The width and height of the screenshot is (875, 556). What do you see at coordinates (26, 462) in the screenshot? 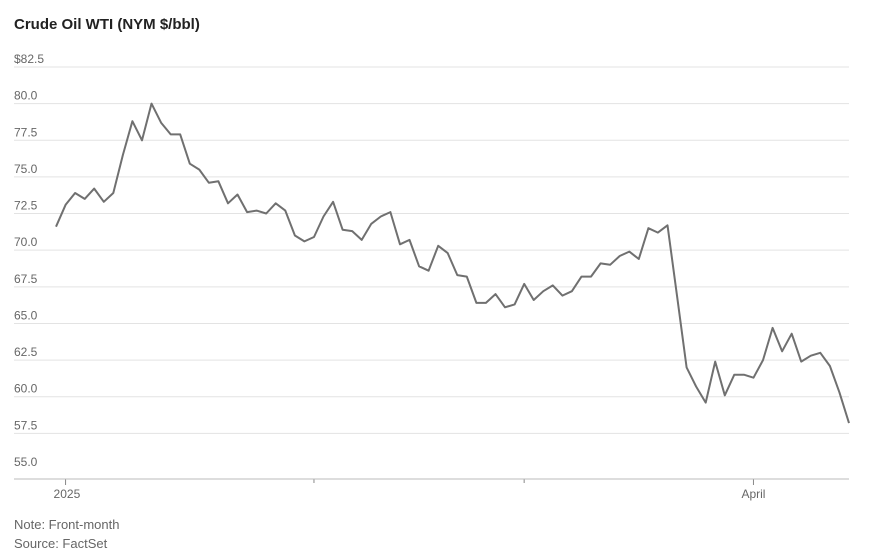
I see `y-tick-label: 55.0` at bounding box center [26, 462].